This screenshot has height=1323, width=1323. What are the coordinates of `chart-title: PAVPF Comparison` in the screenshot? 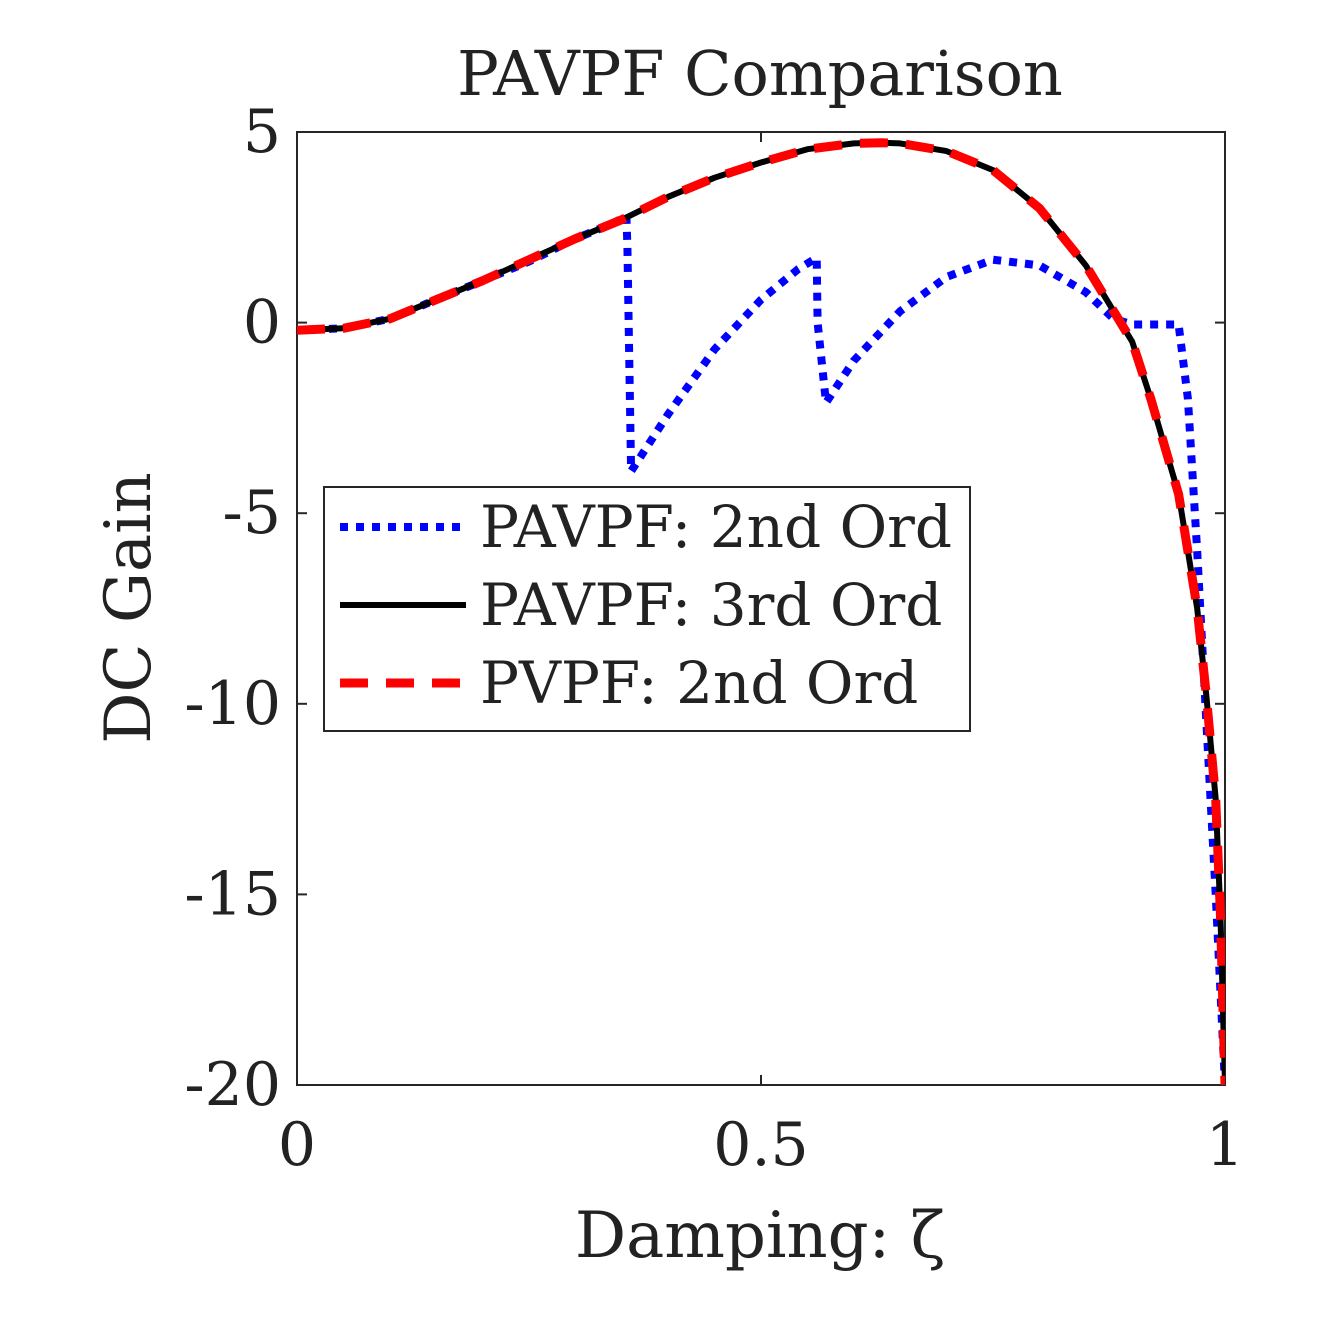 It's located at (760, 73).